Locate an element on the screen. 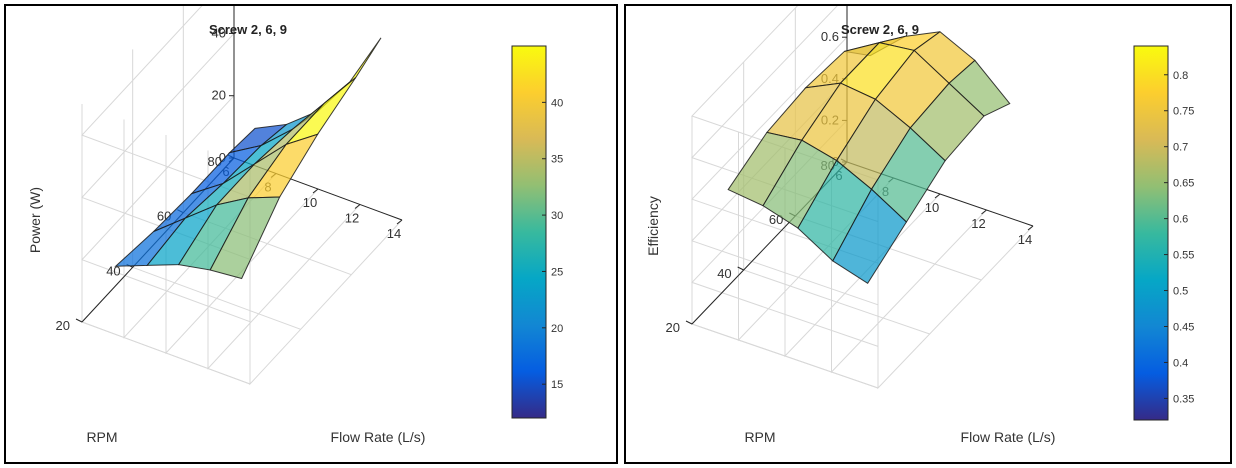 This screenshot has width=1236, height=468. z-tick-label: 0 is located at coordinates (222, 157).